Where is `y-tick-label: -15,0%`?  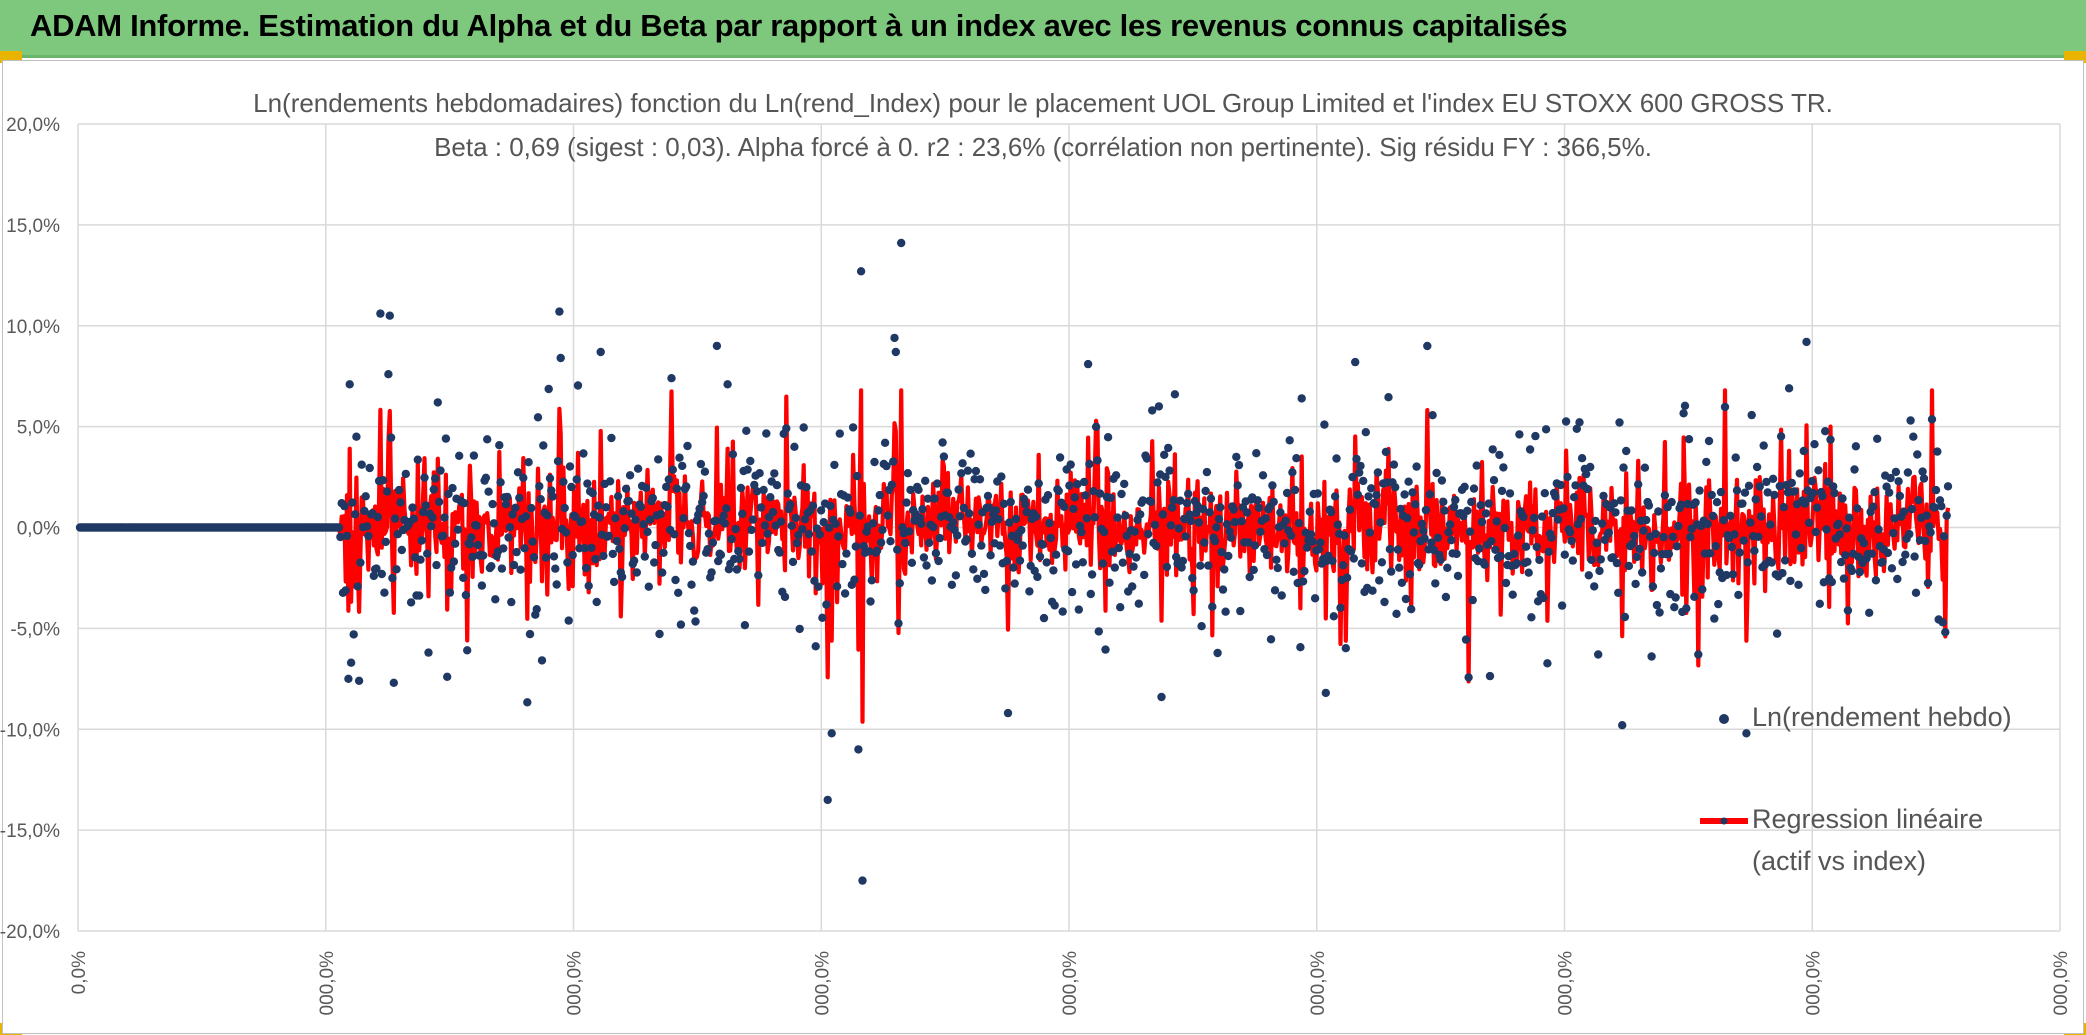
y-tick-label: -15,0% is located at coordinates (30, 831).